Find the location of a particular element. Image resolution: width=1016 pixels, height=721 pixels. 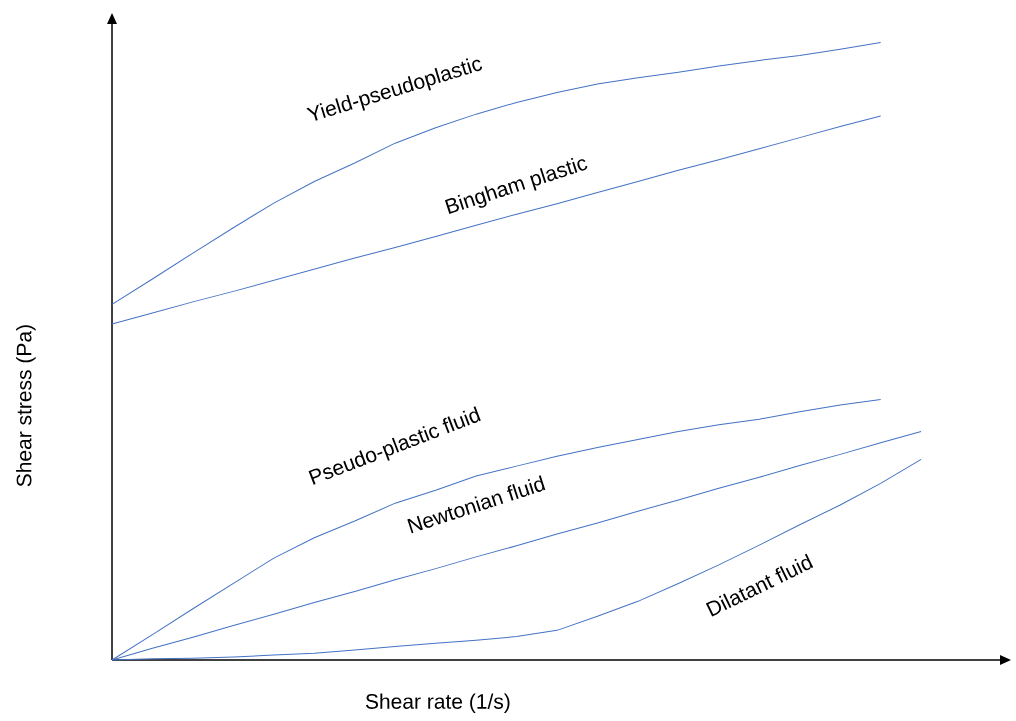

text: Bingham plastic is located at coordinates (516, 185).